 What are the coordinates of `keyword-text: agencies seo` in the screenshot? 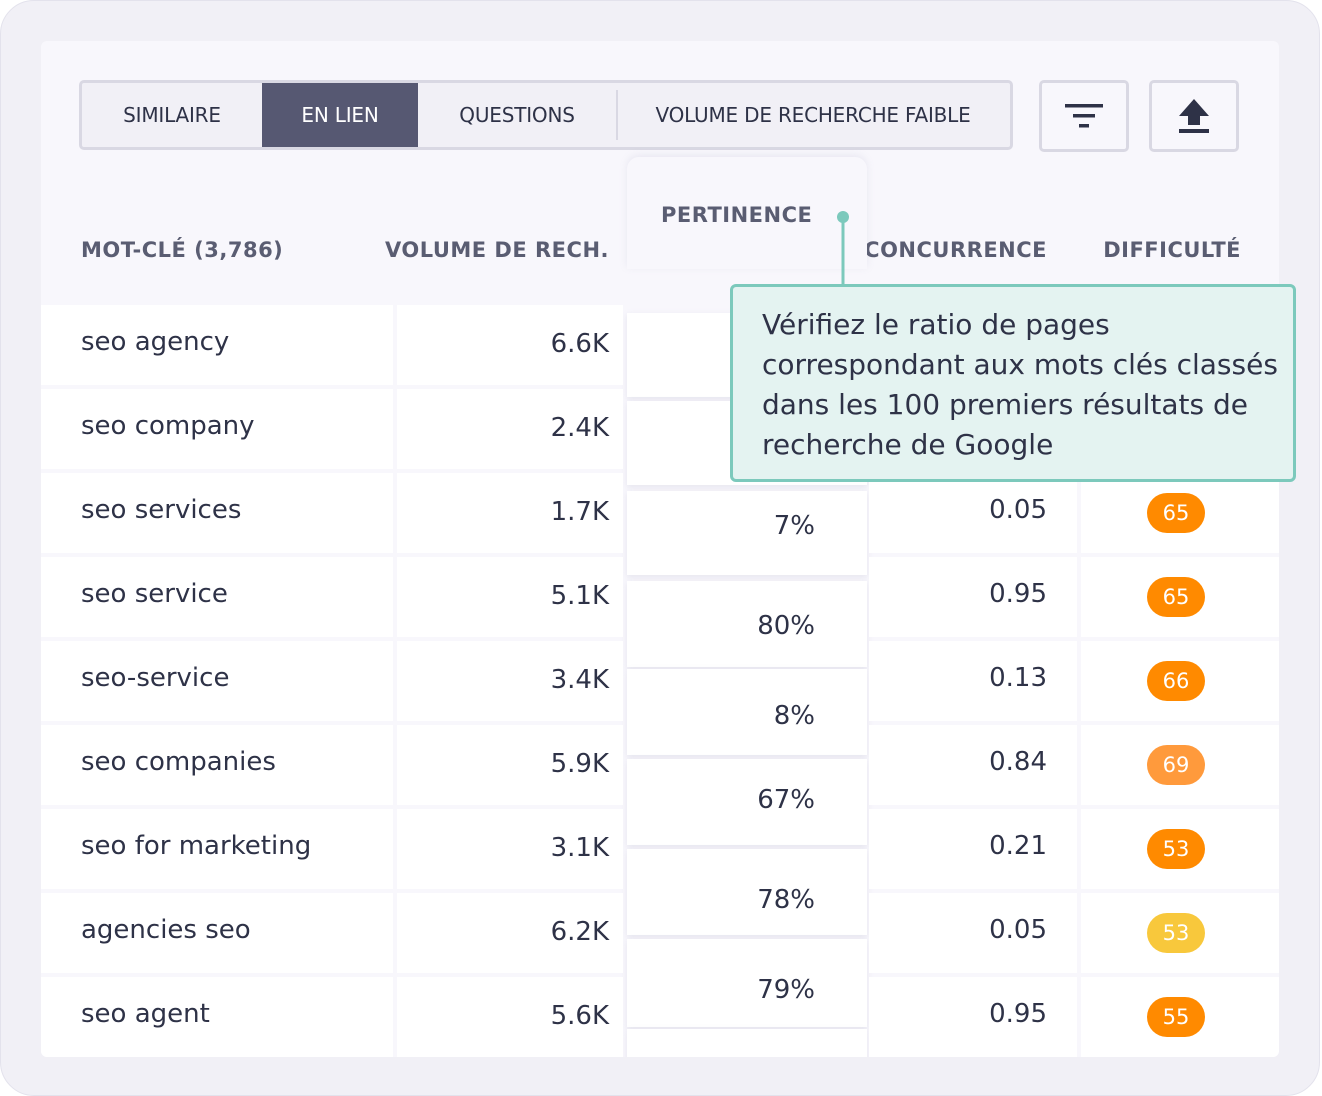 It's located at (166, 930).